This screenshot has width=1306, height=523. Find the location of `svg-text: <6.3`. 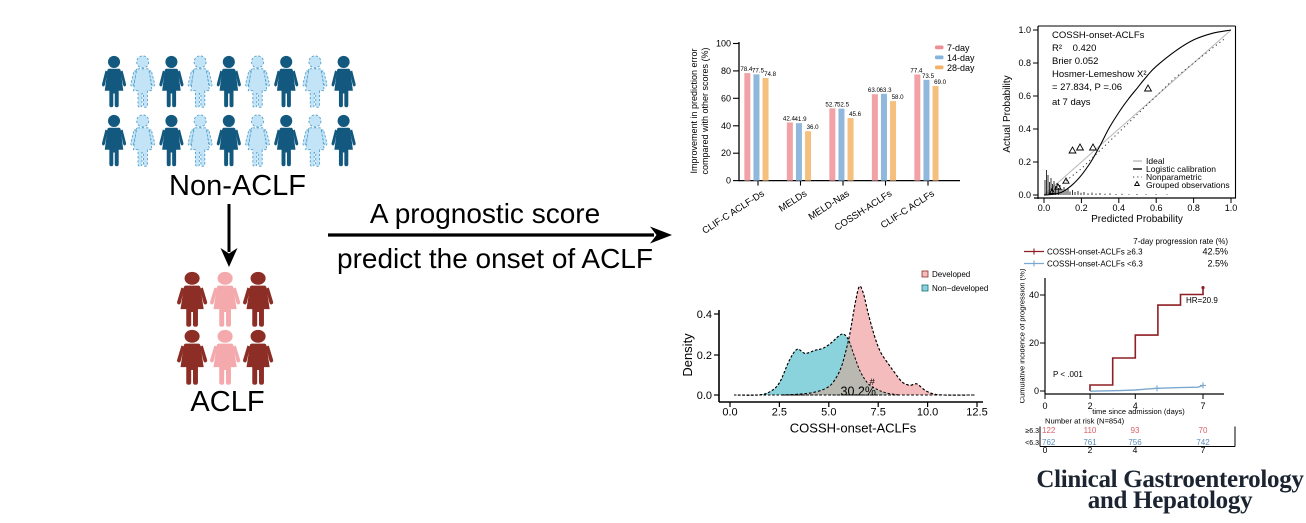

svg-text: <6.3 is located at coordinates (1032, 443).